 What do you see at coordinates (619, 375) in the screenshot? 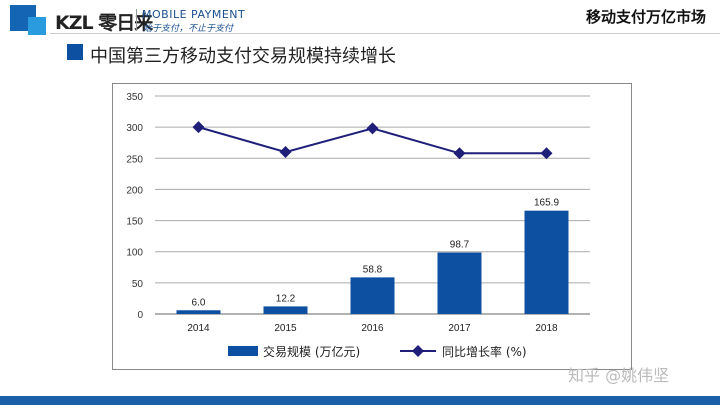
I see `watermark: 知乎 @姚伟坚` at bounding box center [619, 375].